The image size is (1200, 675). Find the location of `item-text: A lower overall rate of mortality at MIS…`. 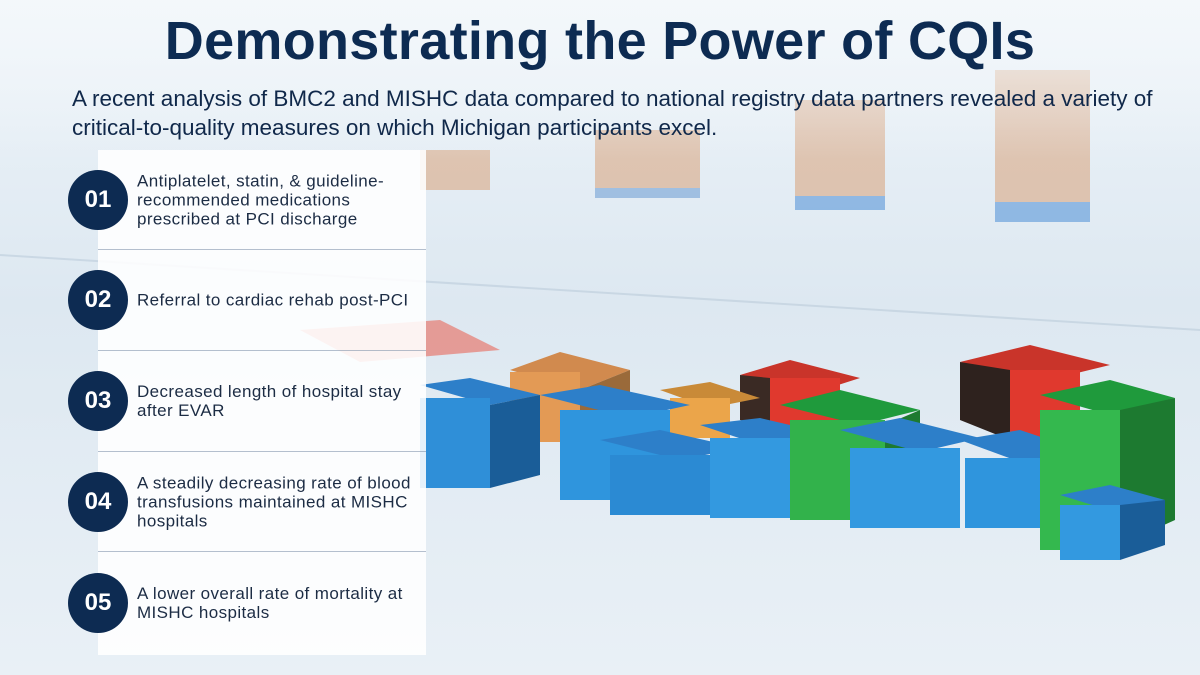

item-text: A lower overall rate of mortality at MIS… is located at coordinates (270, 603).